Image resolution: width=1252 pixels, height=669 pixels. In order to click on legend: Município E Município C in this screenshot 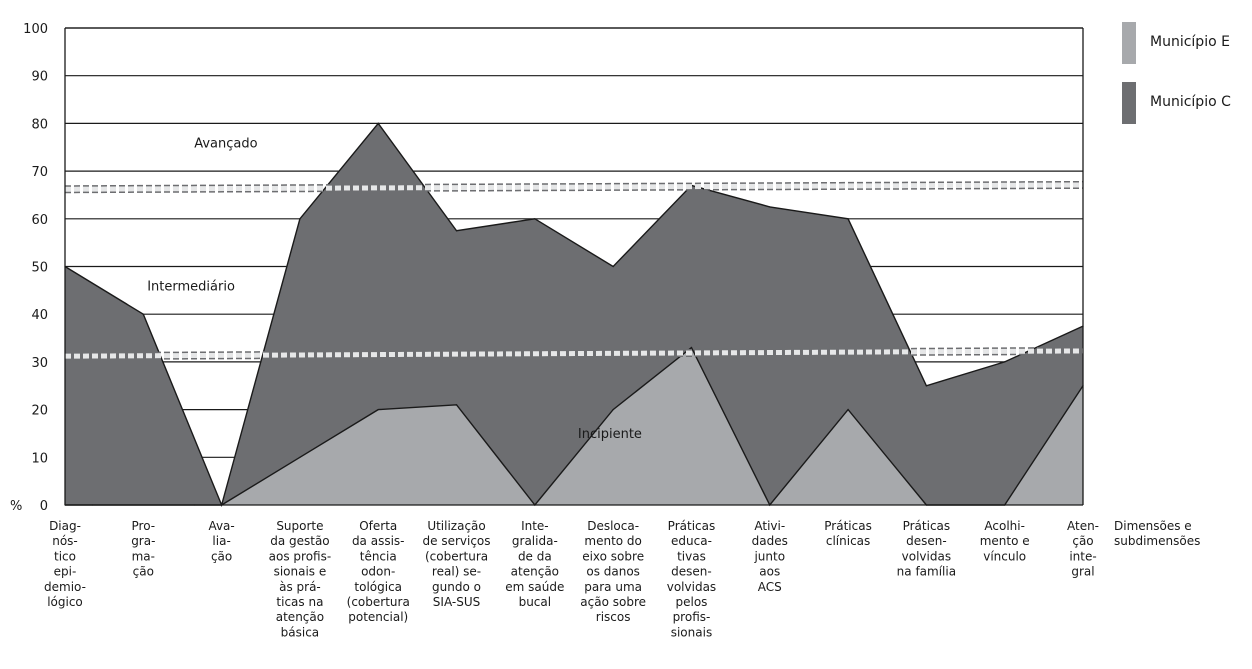, I will do `click(1176, 73)`.